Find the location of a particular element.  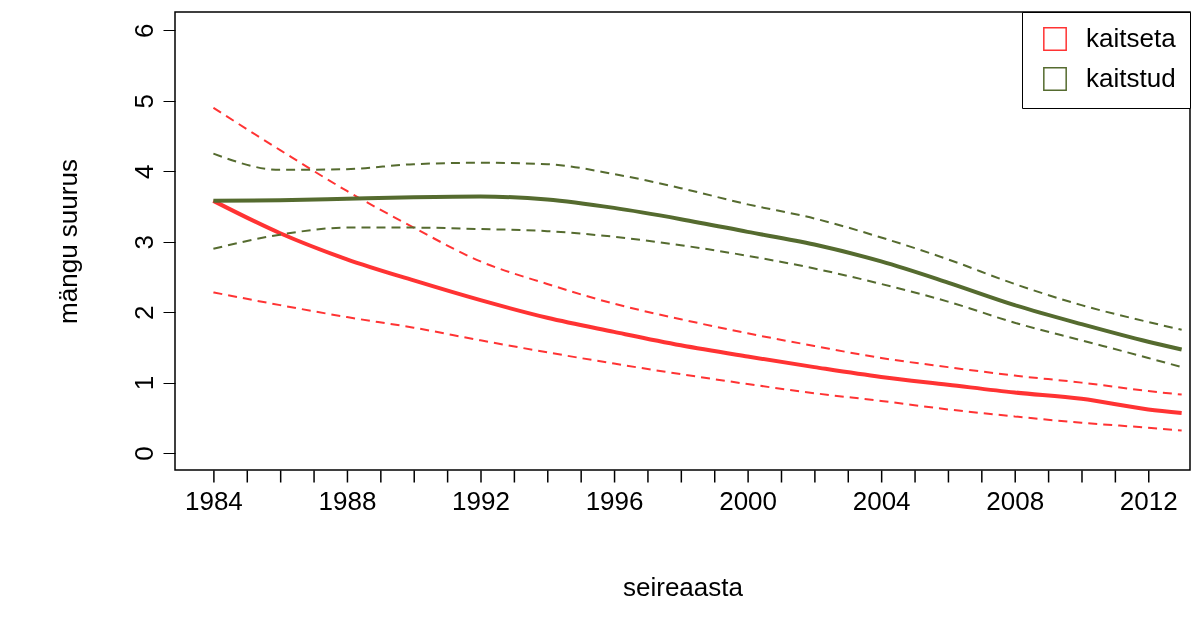

x-tick-label: 2004 is located at coordinates (881, 500).